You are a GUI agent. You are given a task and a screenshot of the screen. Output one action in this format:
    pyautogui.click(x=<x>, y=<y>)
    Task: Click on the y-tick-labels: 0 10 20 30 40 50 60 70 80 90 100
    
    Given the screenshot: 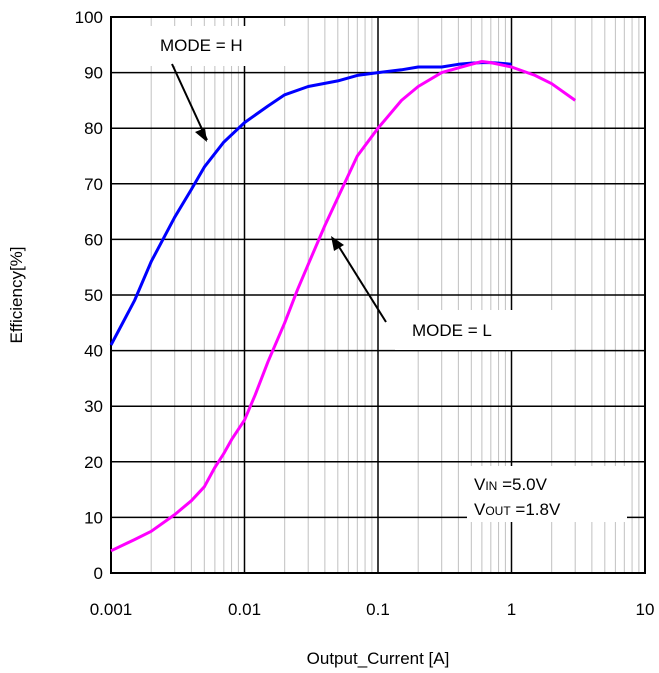 What is the action you would take?
    pyautogui.click(x=89, y=295)
    